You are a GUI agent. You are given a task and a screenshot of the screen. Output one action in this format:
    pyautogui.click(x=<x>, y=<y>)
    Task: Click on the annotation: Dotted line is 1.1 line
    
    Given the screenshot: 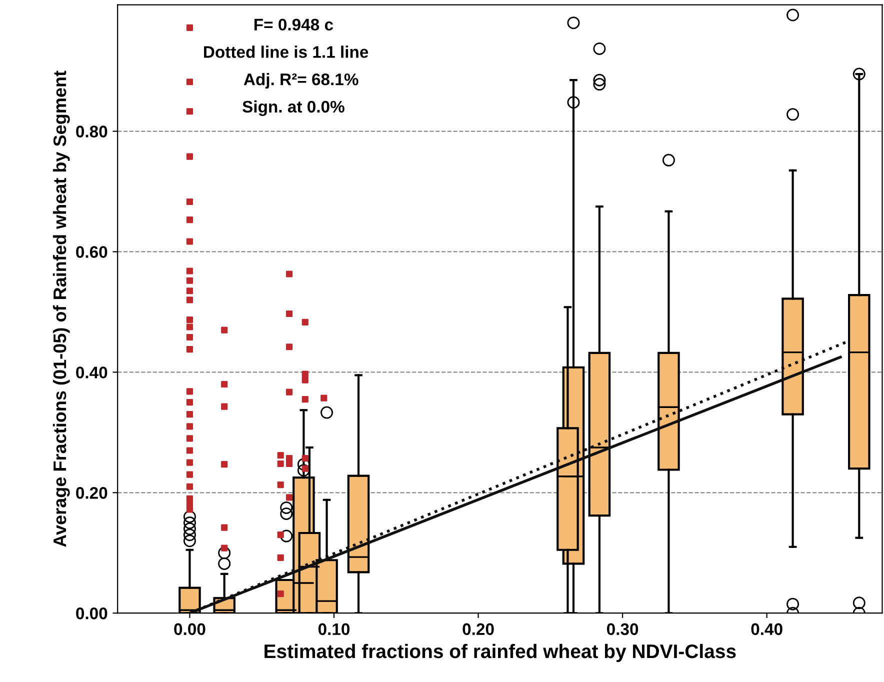 What is the action you would take?
    pyautogui.click(x=286, y=52)
    